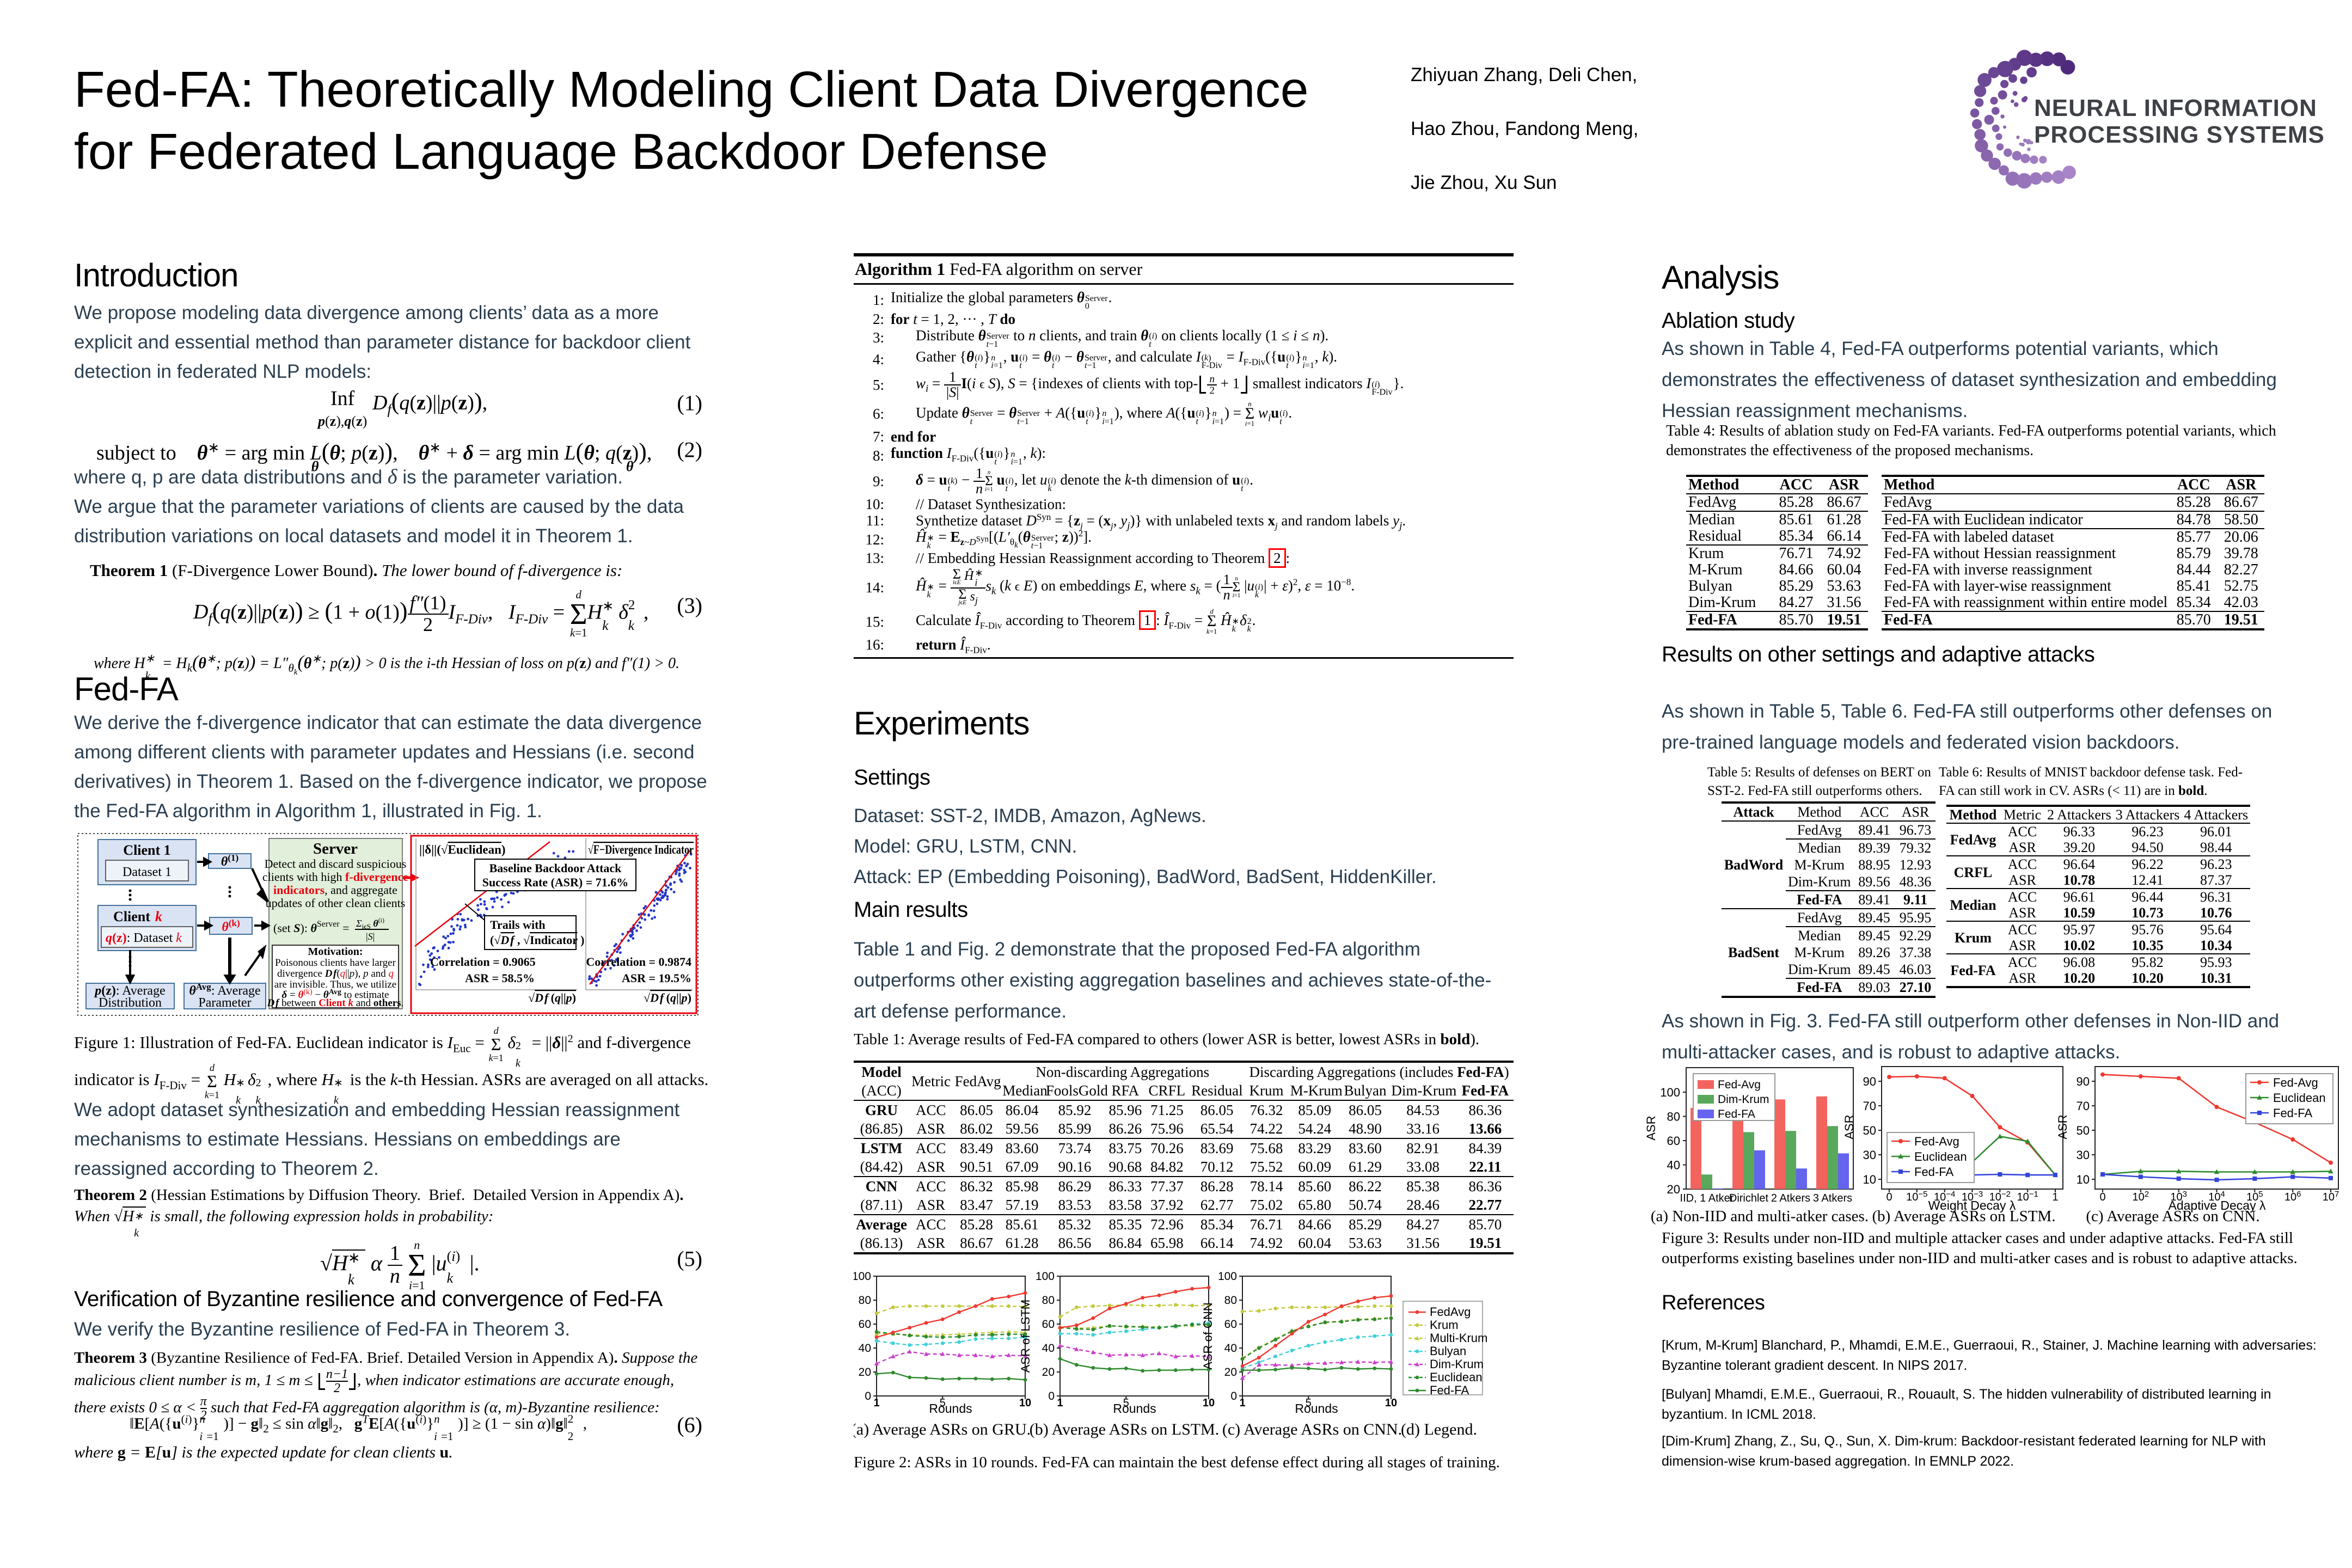 This screenshot has height=1568, width=2352. I want to click on svg-text: ASR = 58.5%, so click(500, 978).